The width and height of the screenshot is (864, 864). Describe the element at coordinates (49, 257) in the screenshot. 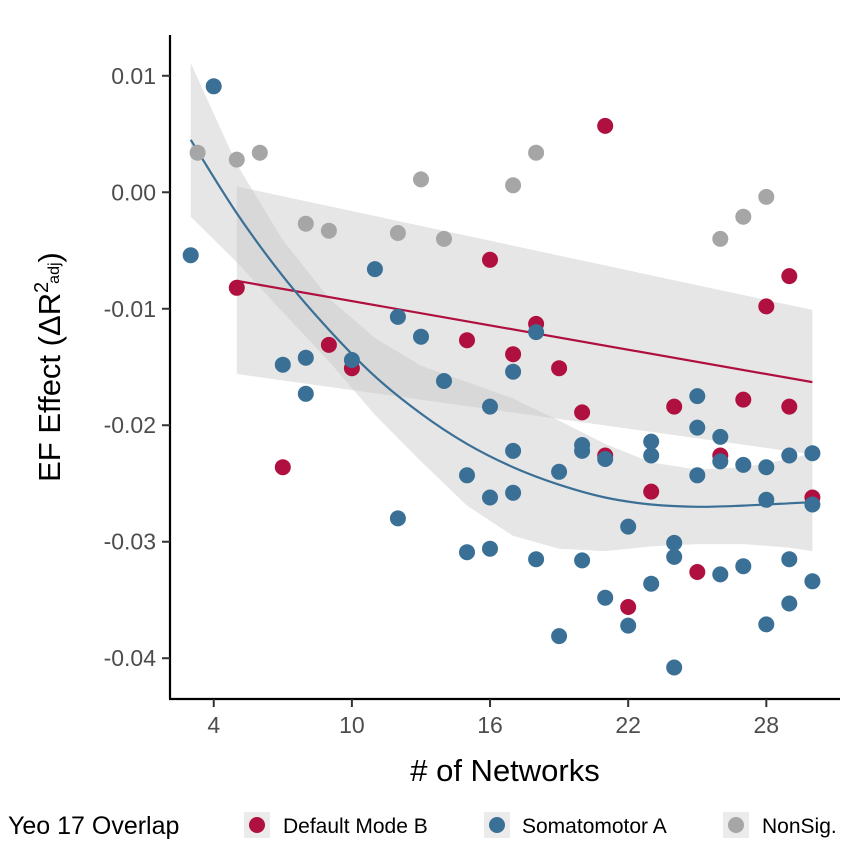

I see `y-axis-title-close: )` at that location.